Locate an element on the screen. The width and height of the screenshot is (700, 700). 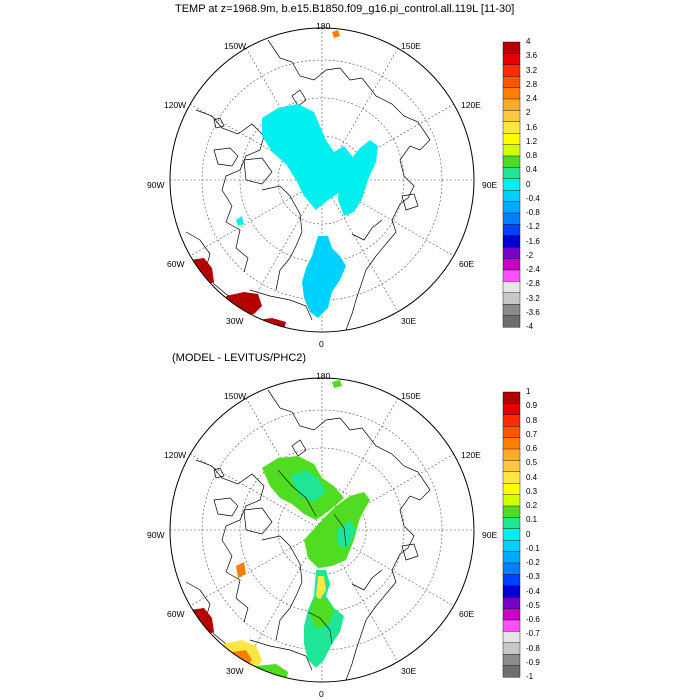
colorbar-label: 1 is located at coordinates (528, 391).